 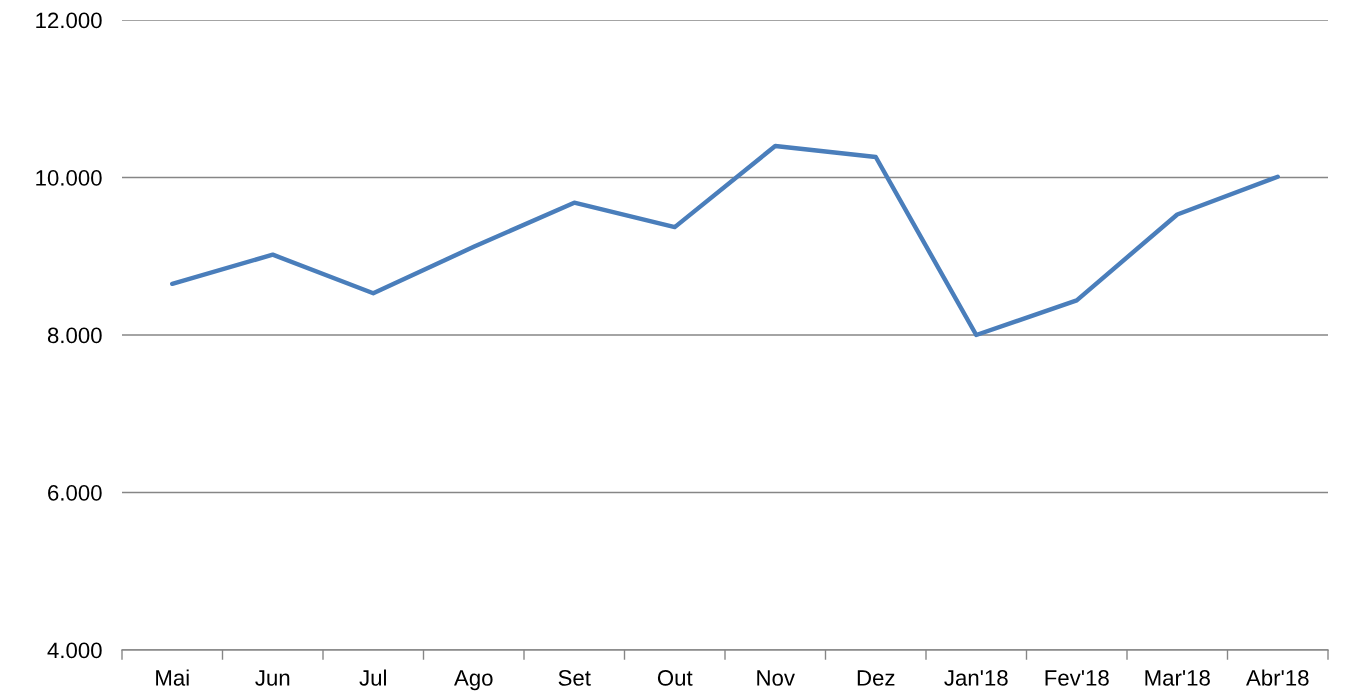 What do you see at coordinates (272, 678) in the screenshot?
I see `x-tick-label: Jun` at bounding box center [272, 678].